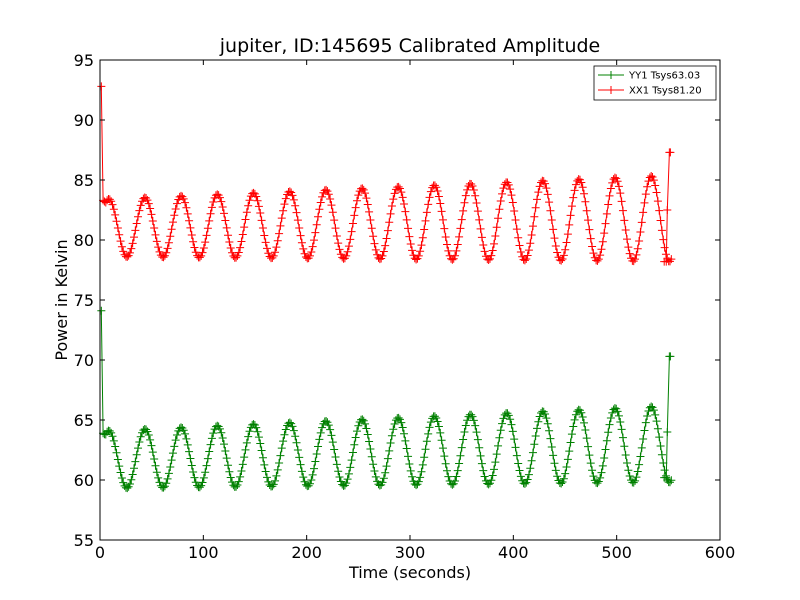 Image resolution: width=800 pixels, height=600 pixels. What do you see at coordinates (84, 60) in the screenshot?
I see `y-tick-label: 95` at bounding box center [84, 60].